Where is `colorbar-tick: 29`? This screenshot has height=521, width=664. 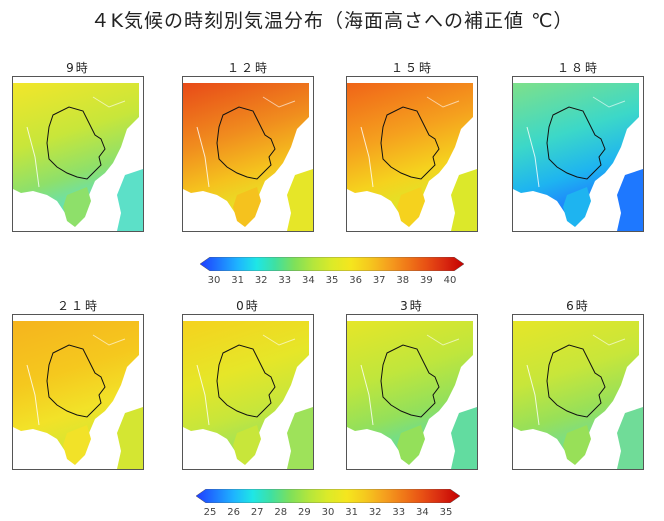 colorbar-tick: 29 is located at coordinates (304, 512).